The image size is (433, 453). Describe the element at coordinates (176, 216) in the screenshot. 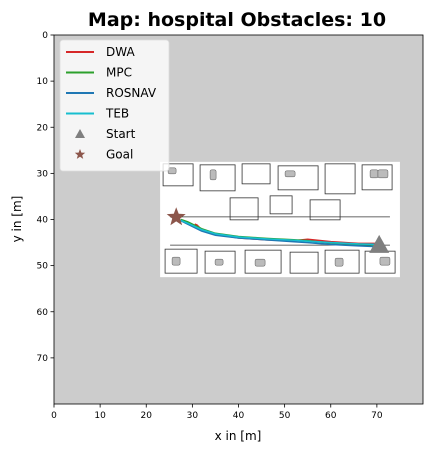

I see `goal-marker` at that location.